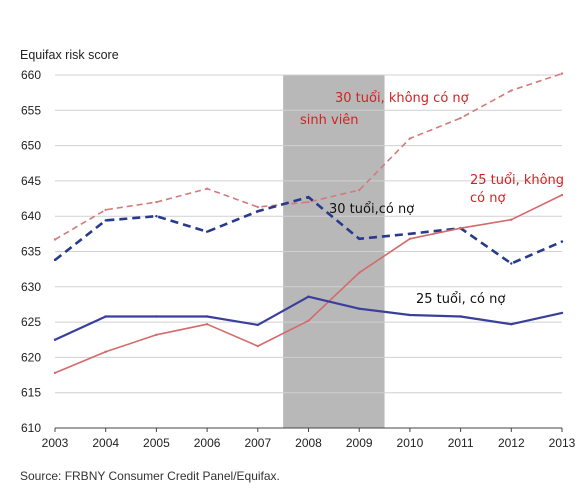  I want to click on y-tick-label: 630, so click(31, 287).